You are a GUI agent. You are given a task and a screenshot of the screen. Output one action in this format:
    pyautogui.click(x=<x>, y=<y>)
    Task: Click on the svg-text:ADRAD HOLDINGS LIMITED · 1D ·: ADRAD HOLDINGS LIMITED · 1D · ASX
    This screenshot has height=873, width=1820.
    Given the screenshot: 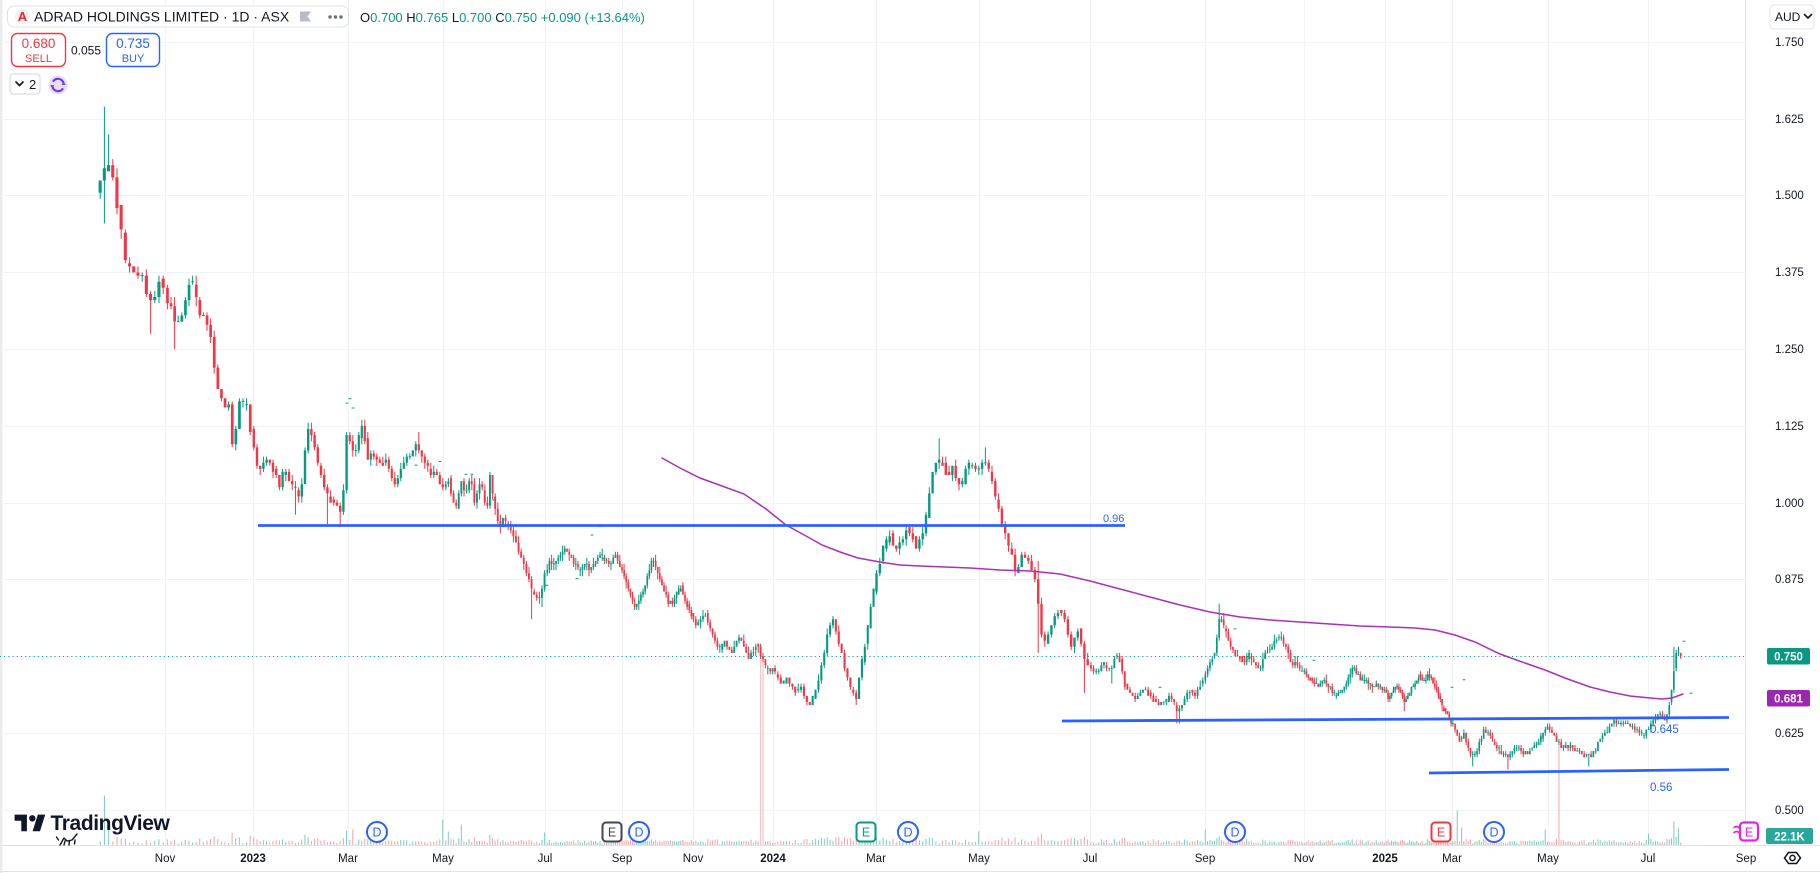 What is the action you would take?
    pyautogui.click(x=162, y=17)
    